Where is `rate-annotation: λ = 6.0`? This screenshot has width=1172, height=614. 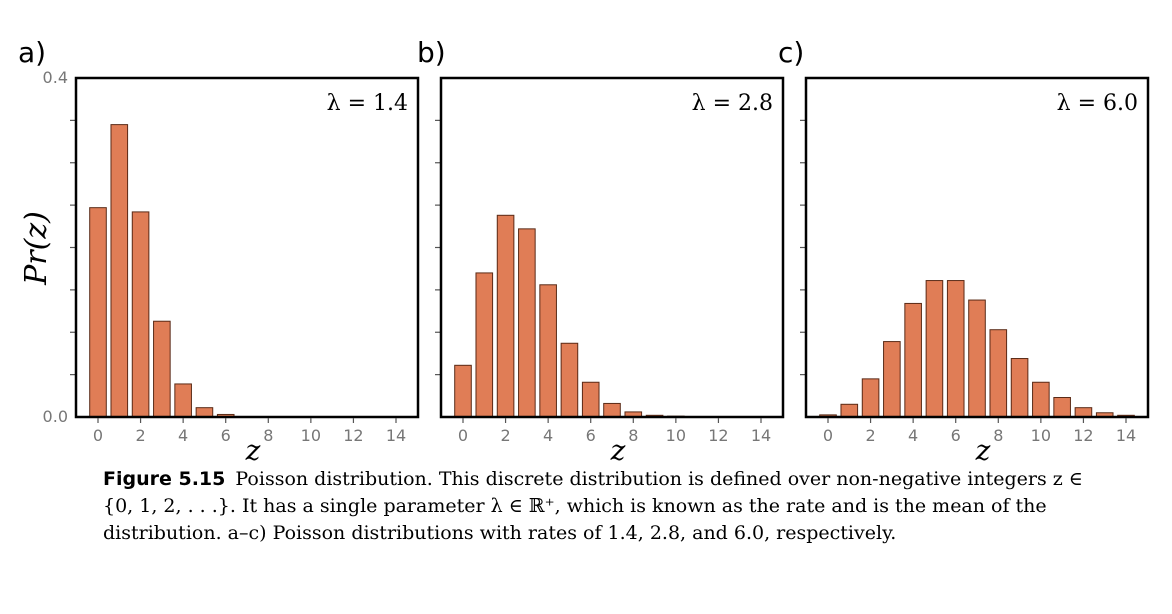
rate-annotation: λ = 6.0 is located at coordinates (1097, 103).